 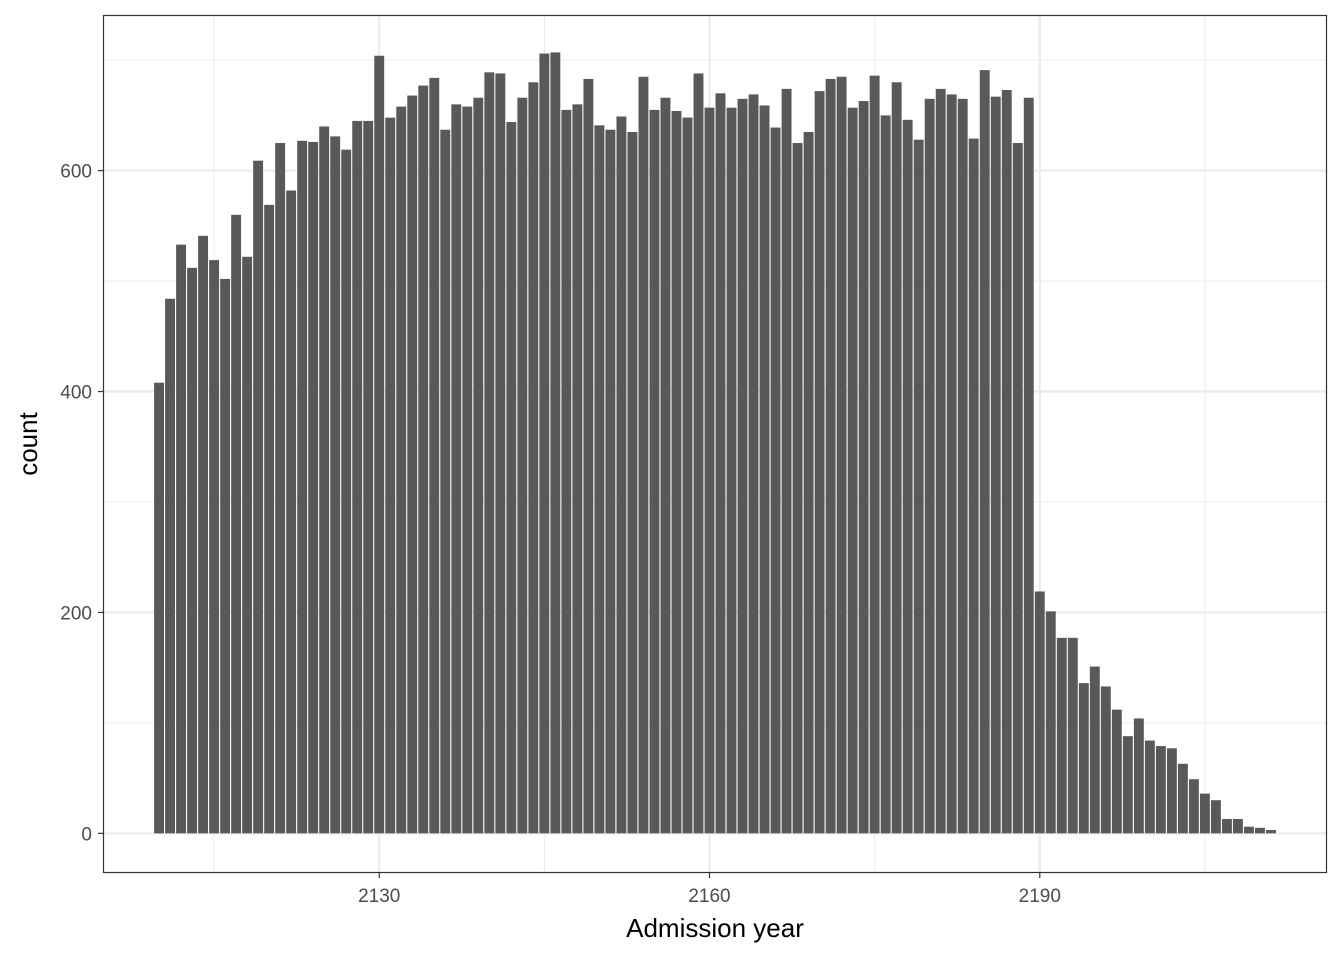 What do you see at coordinates (379, 896) in the screenshot?
I see `x-tick-label: 2130` at bounding box center [379, 896].